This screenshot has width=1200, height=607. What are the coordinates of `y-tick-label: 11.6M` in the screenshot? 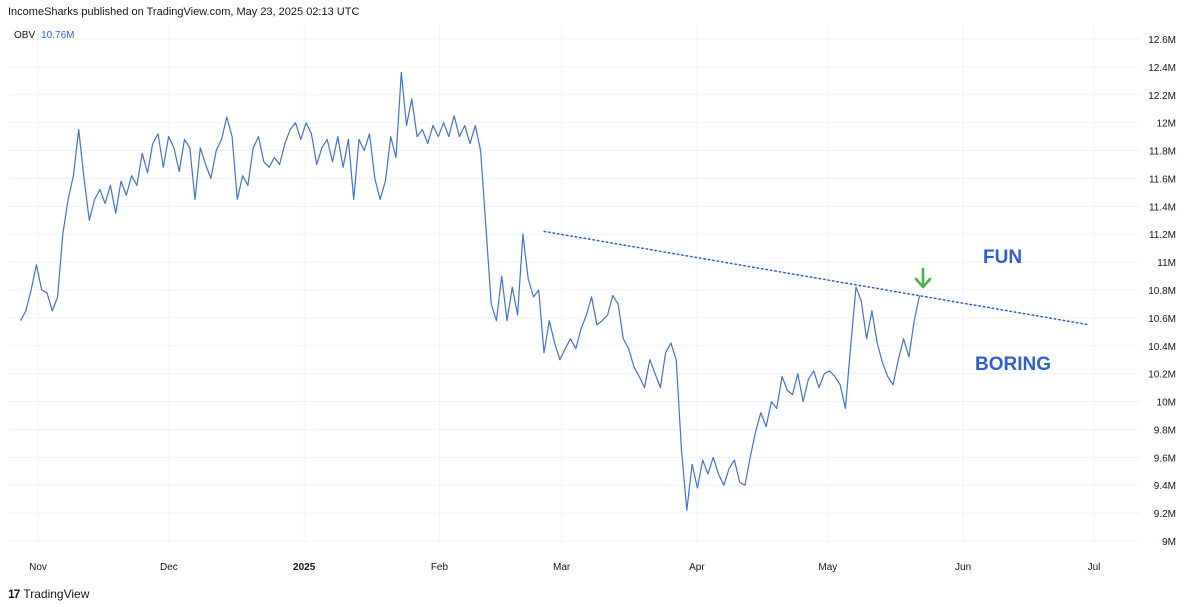 It's located at (1162, 179).